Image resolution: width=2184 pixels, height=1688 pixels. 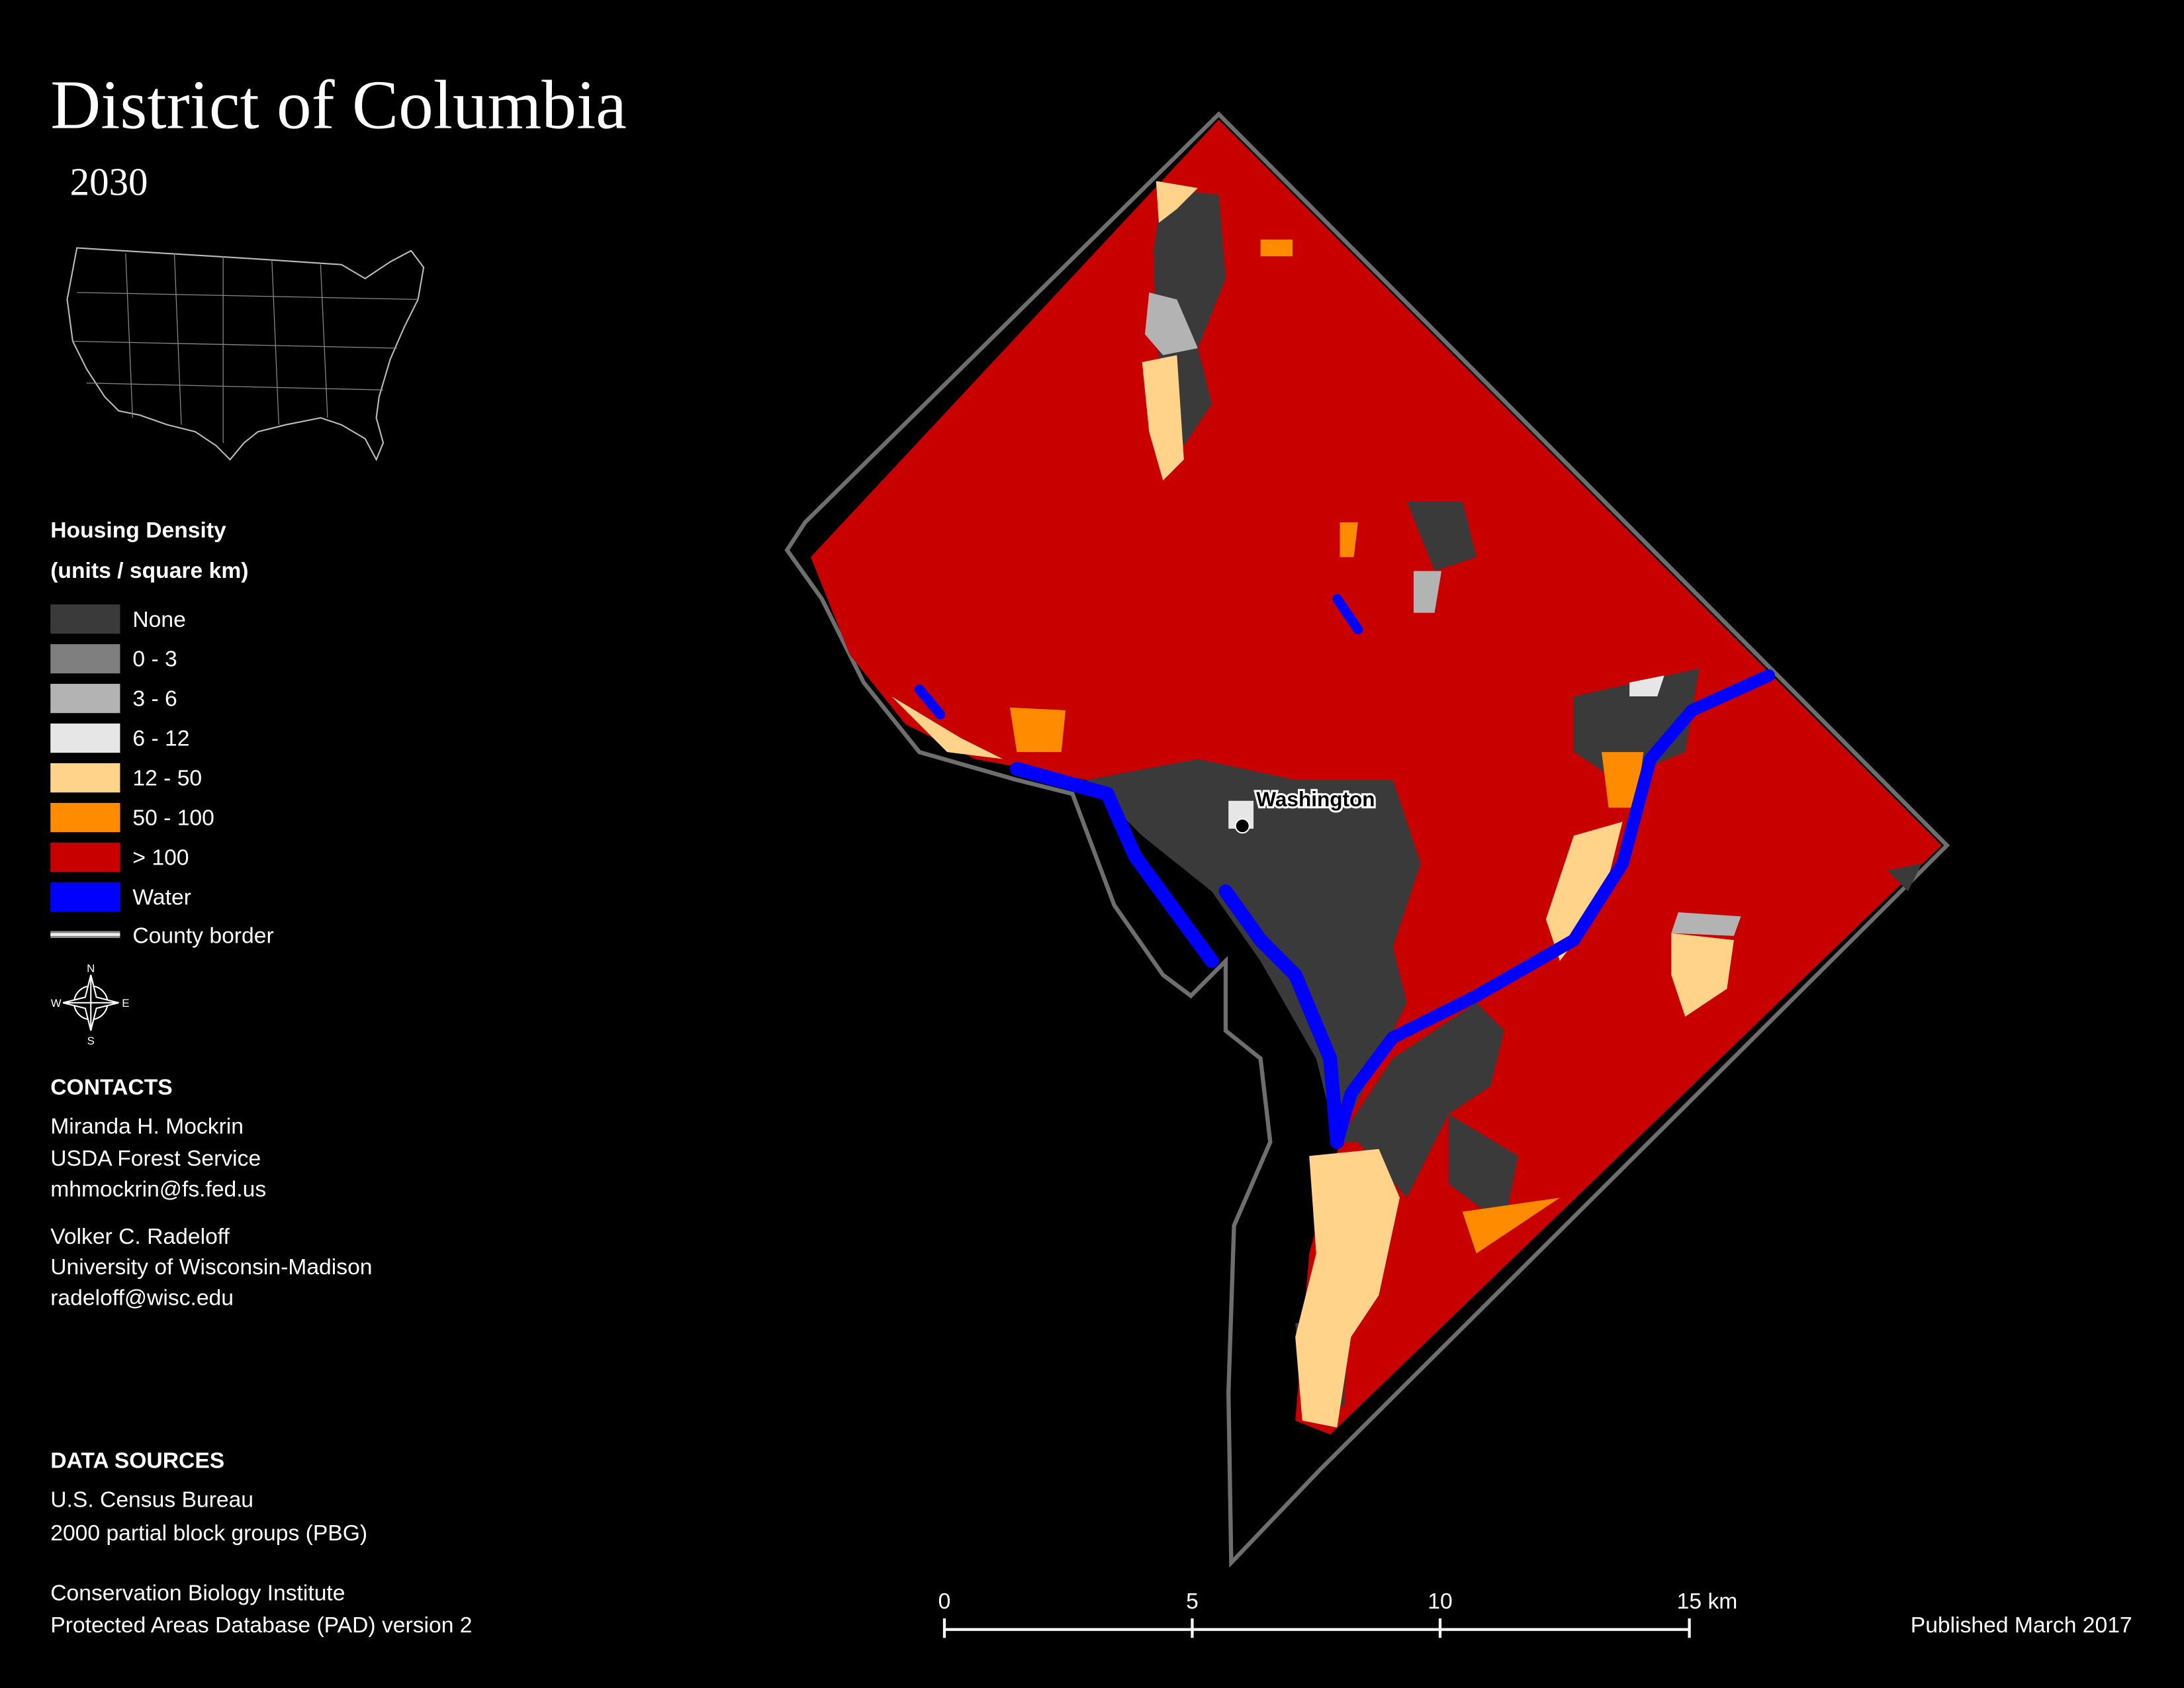 What do you see at coordinates (138, 530) in the screenshot?
I see `legend-title: Housing Density` at bounding box center [138, 530].